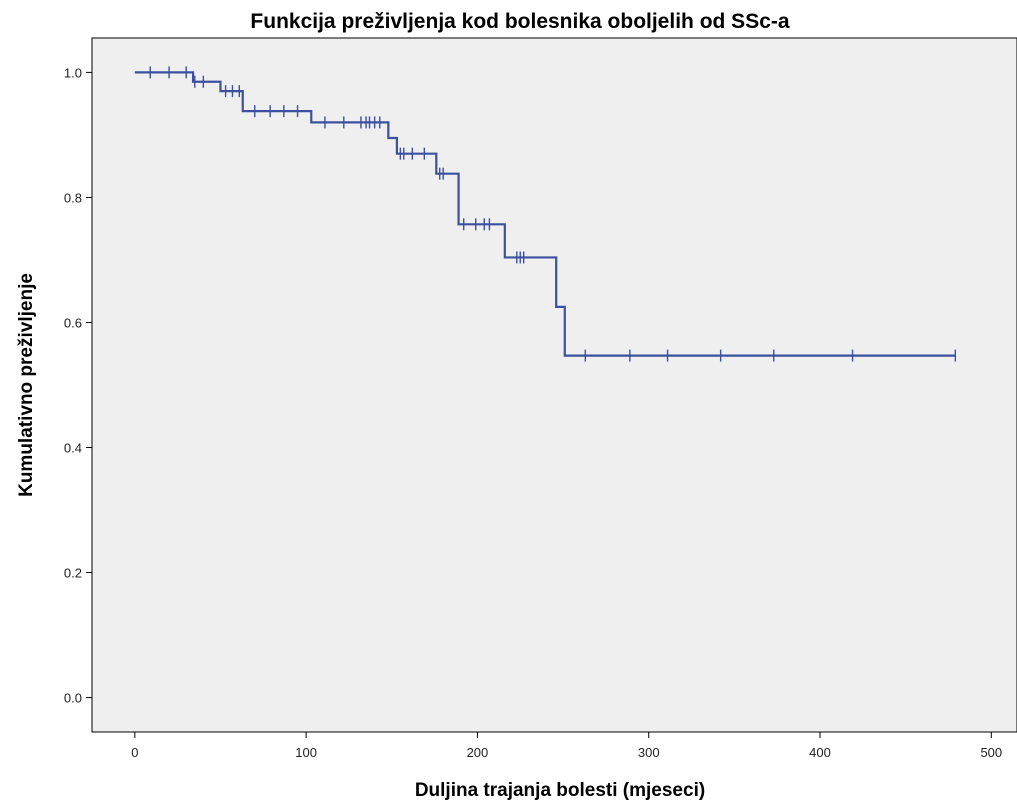  Describe the element at coordinates (73, 448) in the screenshot. I see `y-tick-label: 0.4` at that location.